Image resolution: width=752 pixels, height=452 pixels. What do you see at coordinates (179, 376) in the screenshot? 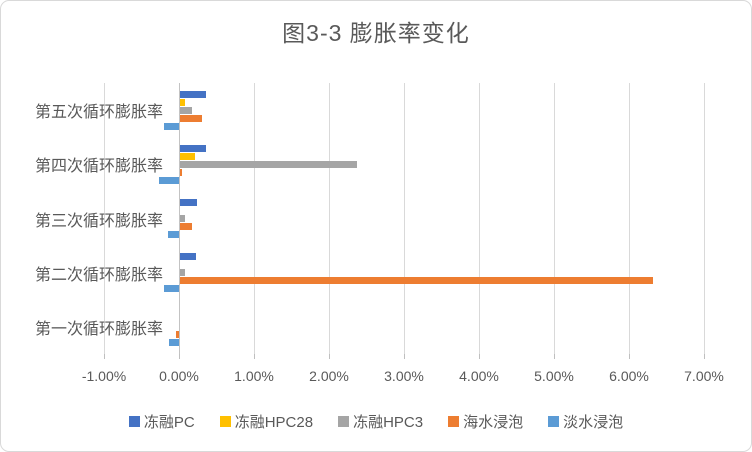
I see `x-axis-tick-label: 0.00%` at bounding box center [179, 376].